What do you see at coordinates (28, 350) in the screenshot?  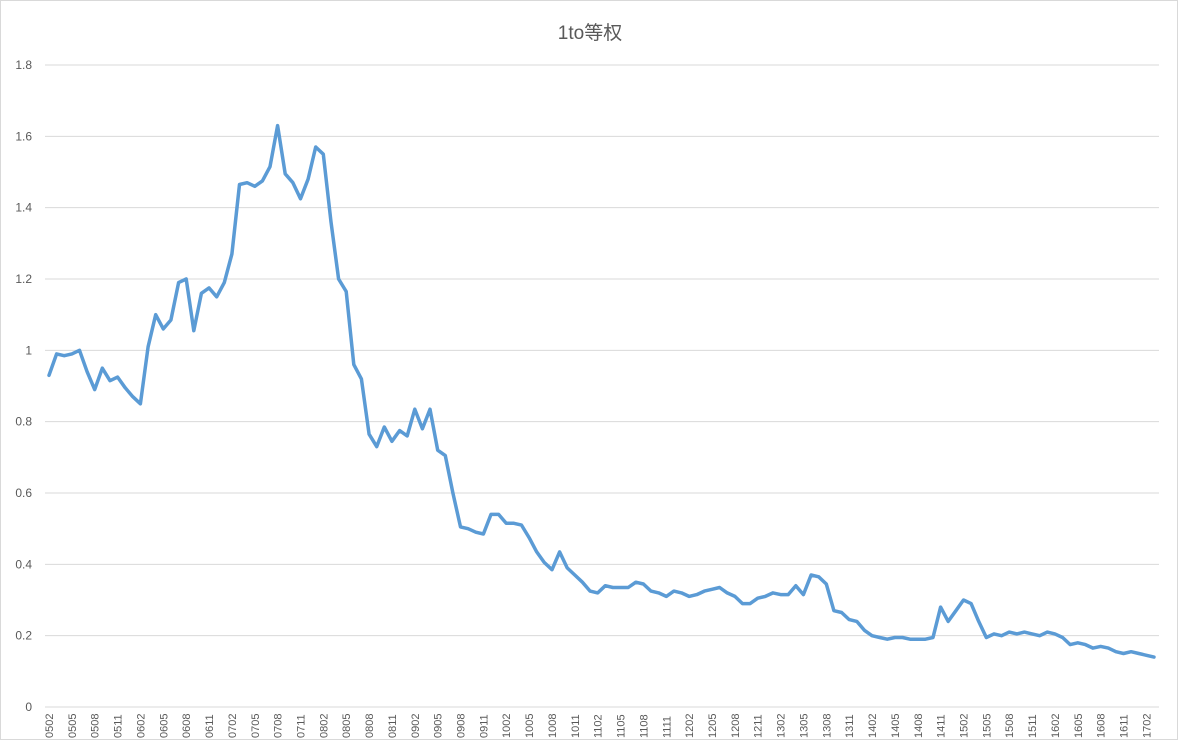 I see `y-tick-label: 1` at bounding box center [28, 350].